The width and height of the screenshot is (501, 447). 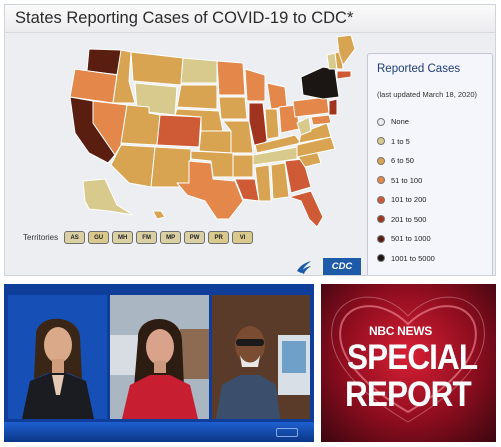 I want to click on network-bug-icon, so click(x=287, y=432).